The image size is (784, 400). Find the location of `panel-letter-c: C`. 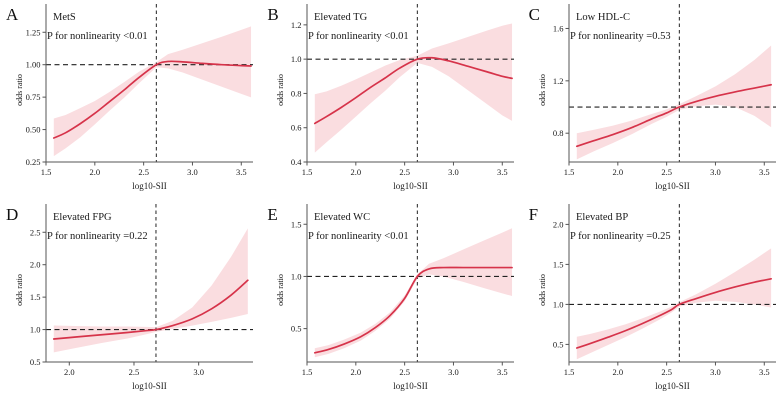

panel-letter-c: C is located at coordinates (534, 14).